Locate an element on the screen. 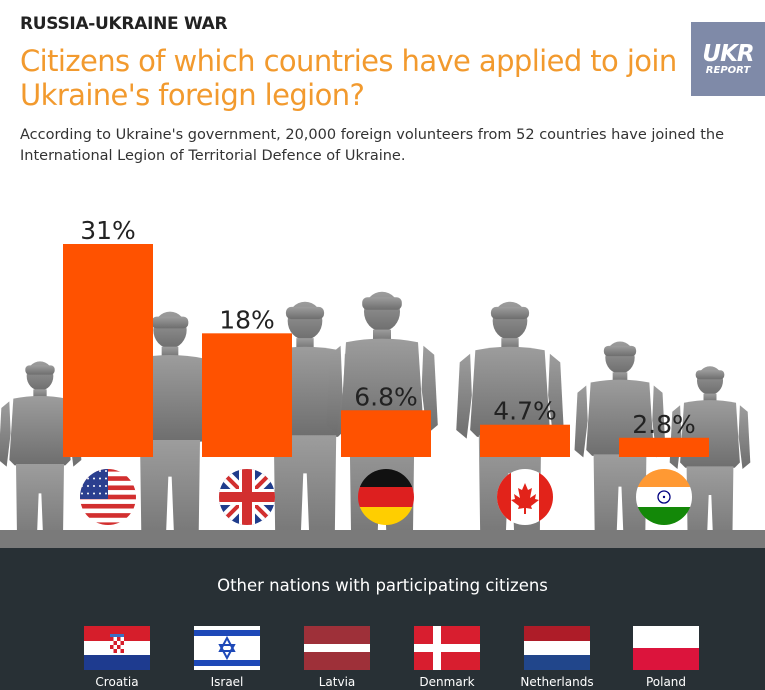  other-nation-israel: Israel is located at coordinates (227, 657).